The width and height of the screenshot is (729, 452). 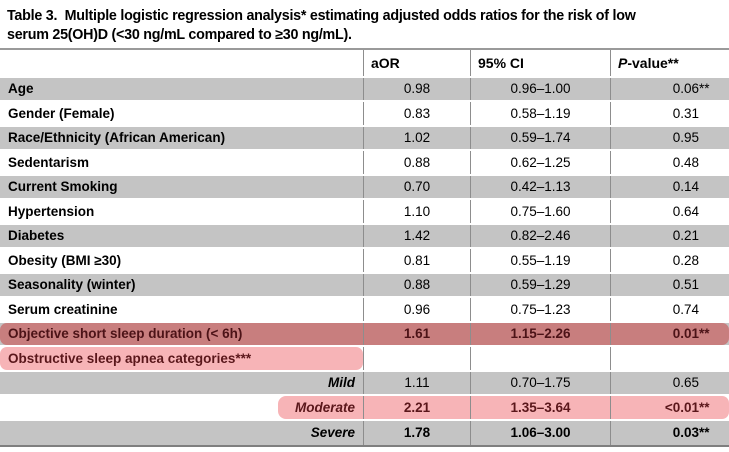 I want to click on column-header-aor: aOR, so click(x=416, y=63).